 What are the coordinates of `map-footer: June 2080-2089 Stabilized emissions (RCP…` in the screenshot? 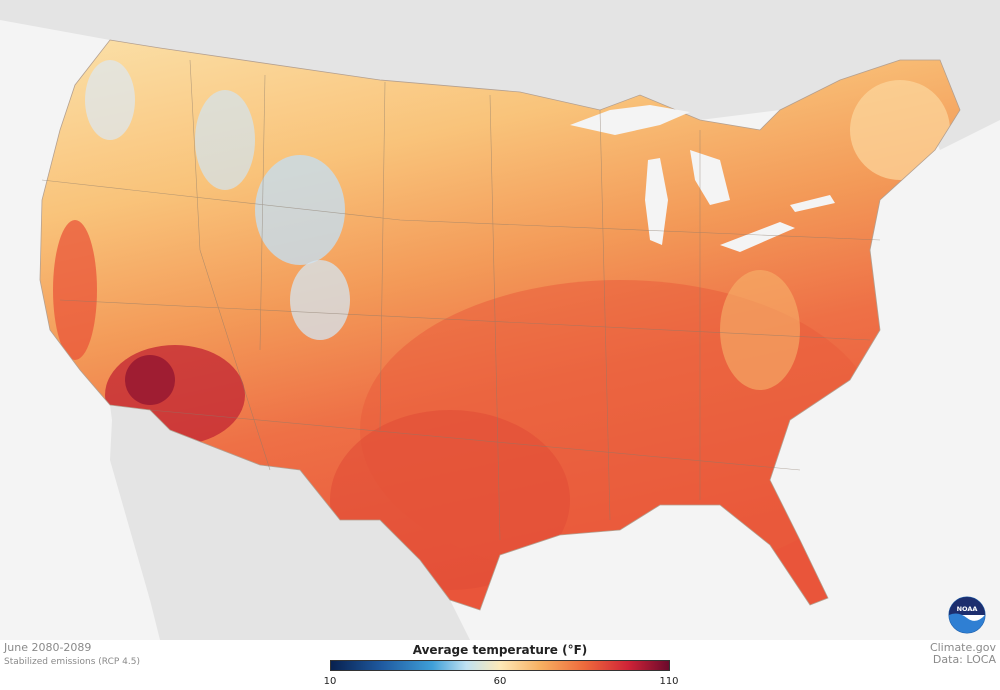 It's located at (500, 665).